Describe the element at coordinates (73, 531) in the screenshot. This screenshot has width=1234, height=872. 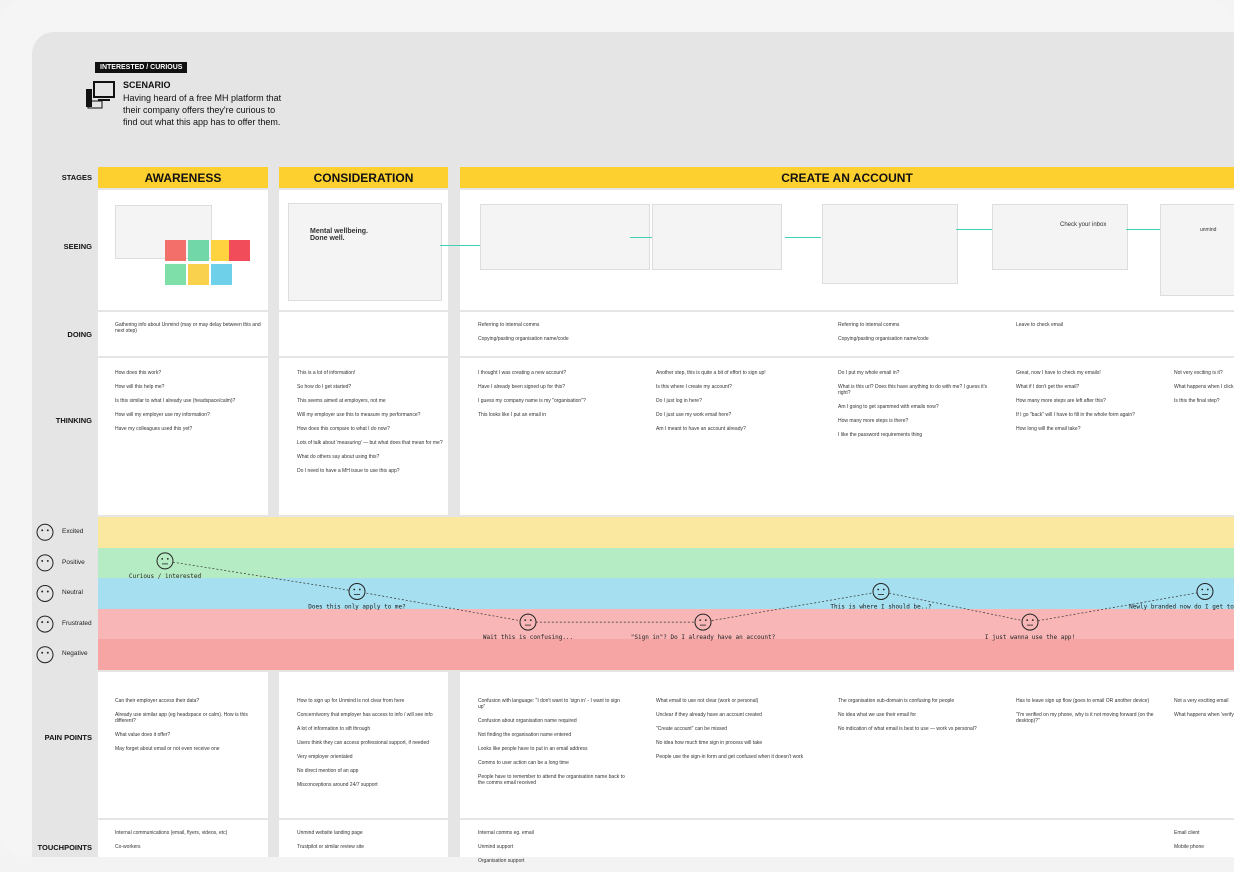
I see `emotion-label: Excited` at that location.